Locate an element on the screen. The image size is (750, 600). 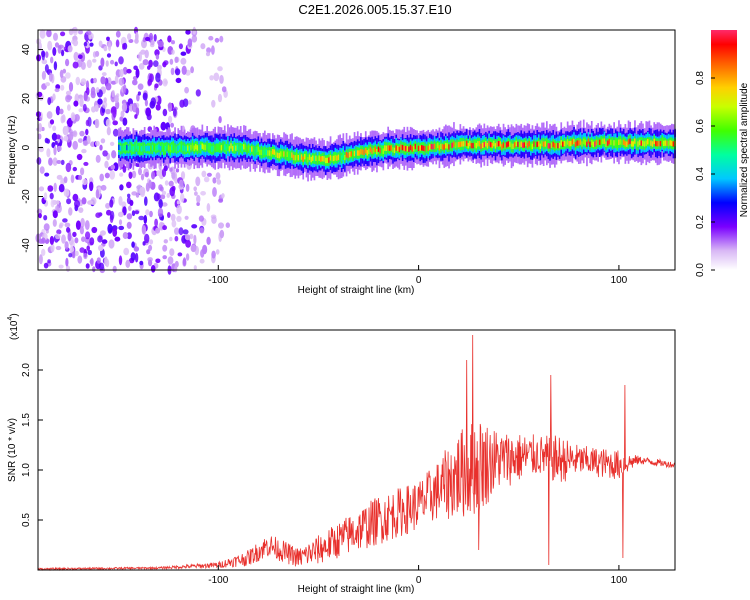
y-tick-label: 1.5 is located at coordinates (26, 420).